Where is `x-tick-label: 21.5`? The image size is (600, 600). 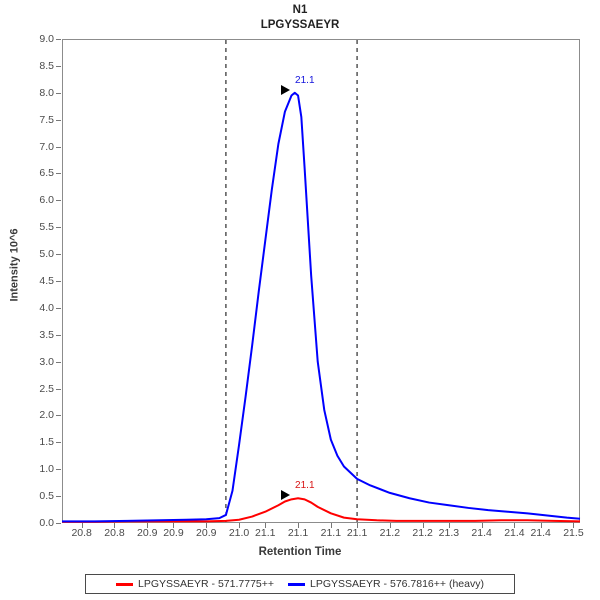 x-tick-label: 21.5 is located at coordinates (573, 533).